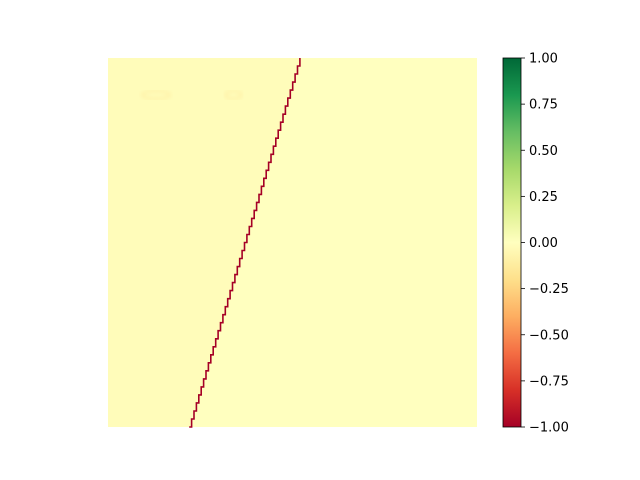 The image size is (640, 480). I want to click on colorbar-gradient, so click(512, 242).